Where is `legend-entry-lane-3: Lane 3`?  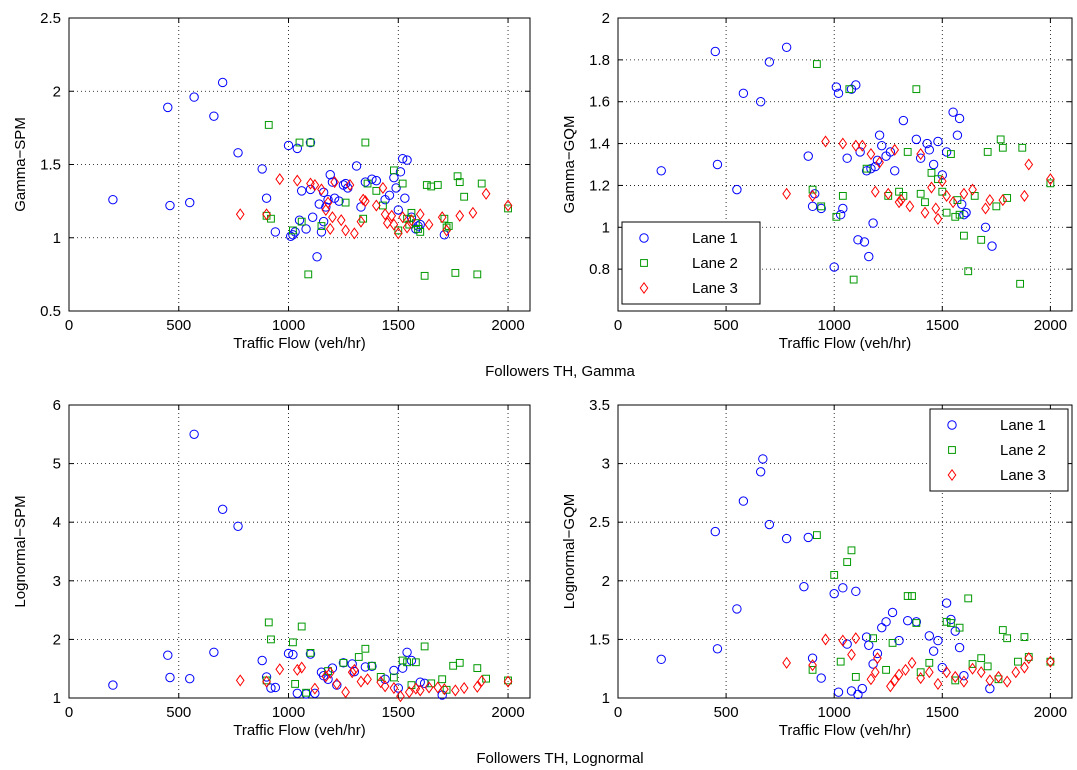 legend-entry-lane-3: Lane 3 is located at coordinates (1023, 475).